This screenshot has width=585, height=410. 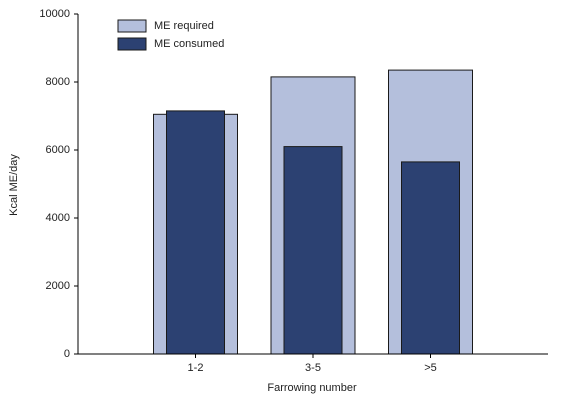 I want to click on y-tick-label: 2000, so click(x=58, y=286).